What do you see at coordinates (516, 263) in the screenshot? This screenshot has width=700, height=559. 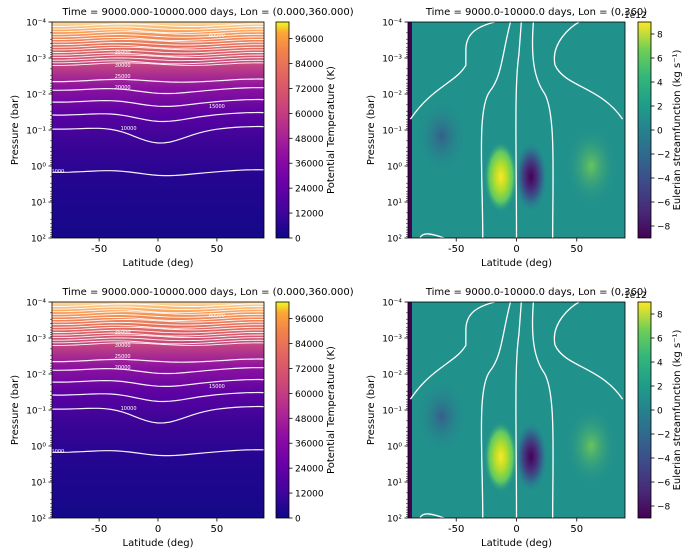 I see `x-axis-label: Latitude (deg)` at bounding box center [516, 263].